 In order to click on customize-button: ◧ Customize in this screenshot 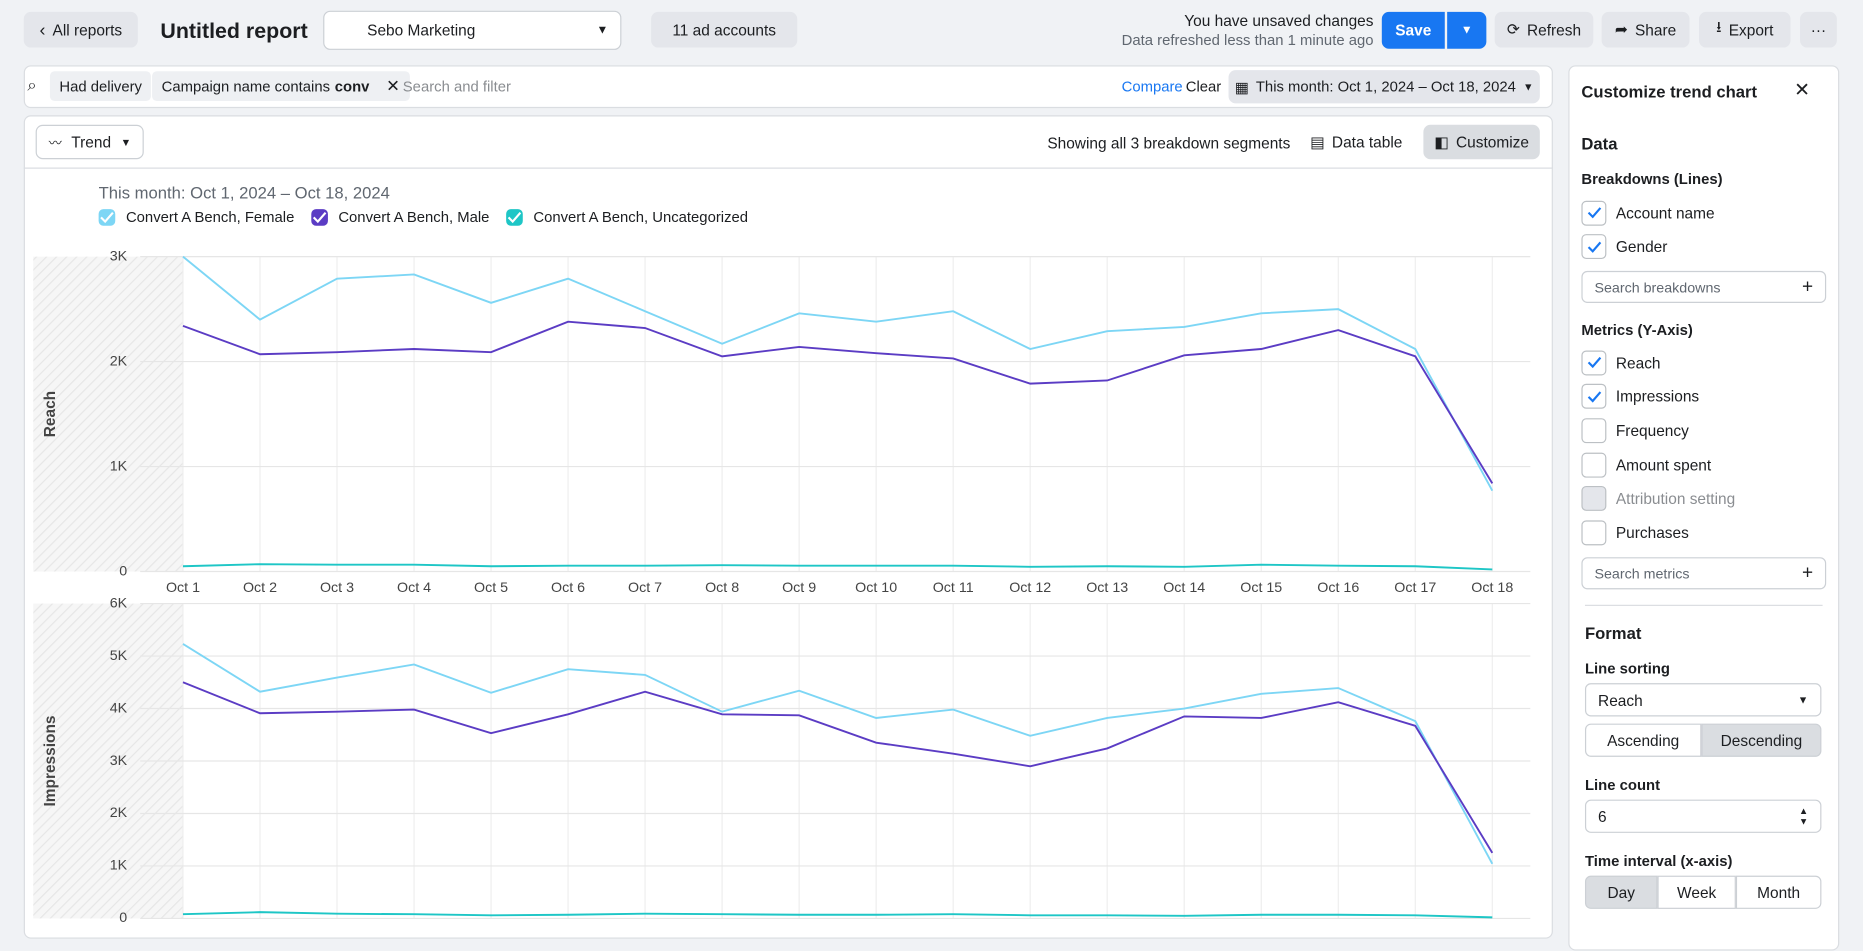, I will do `click(1481, 142)`.